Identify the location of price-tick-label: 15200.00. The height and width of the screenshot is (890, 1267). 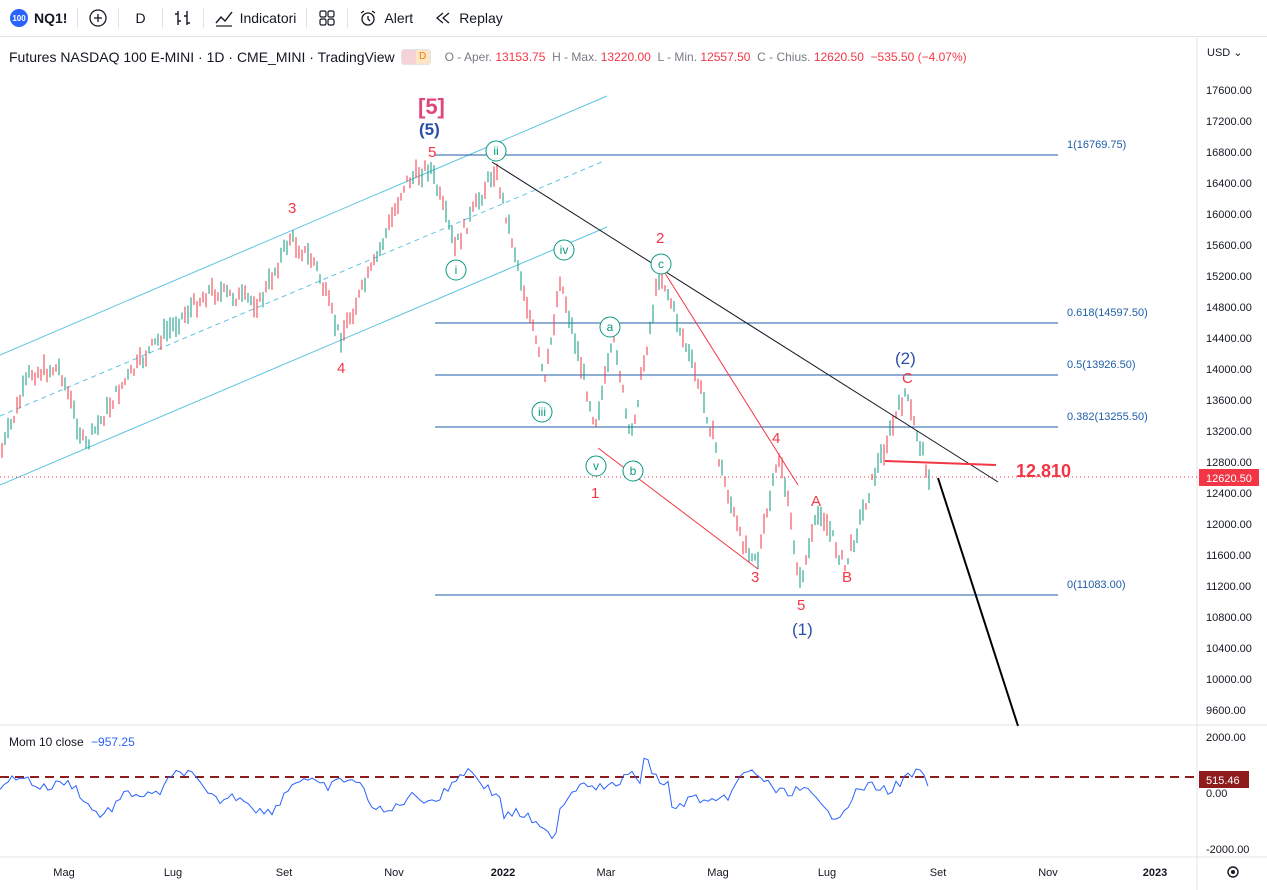
(1229, 277).